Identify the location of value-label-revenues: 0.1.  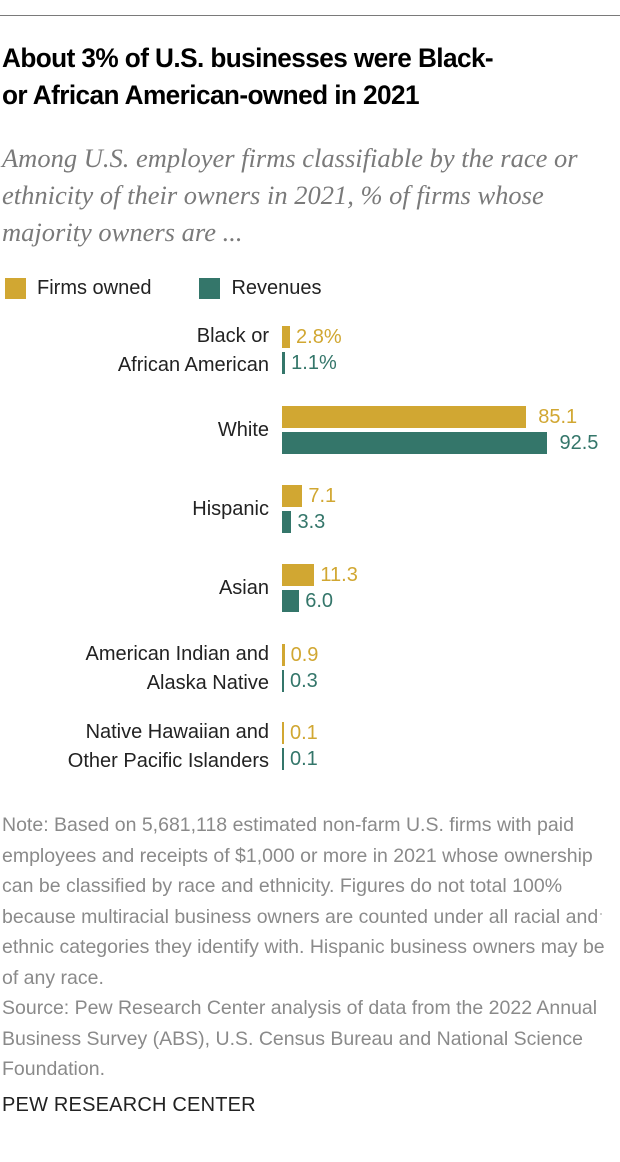
(304, 759).